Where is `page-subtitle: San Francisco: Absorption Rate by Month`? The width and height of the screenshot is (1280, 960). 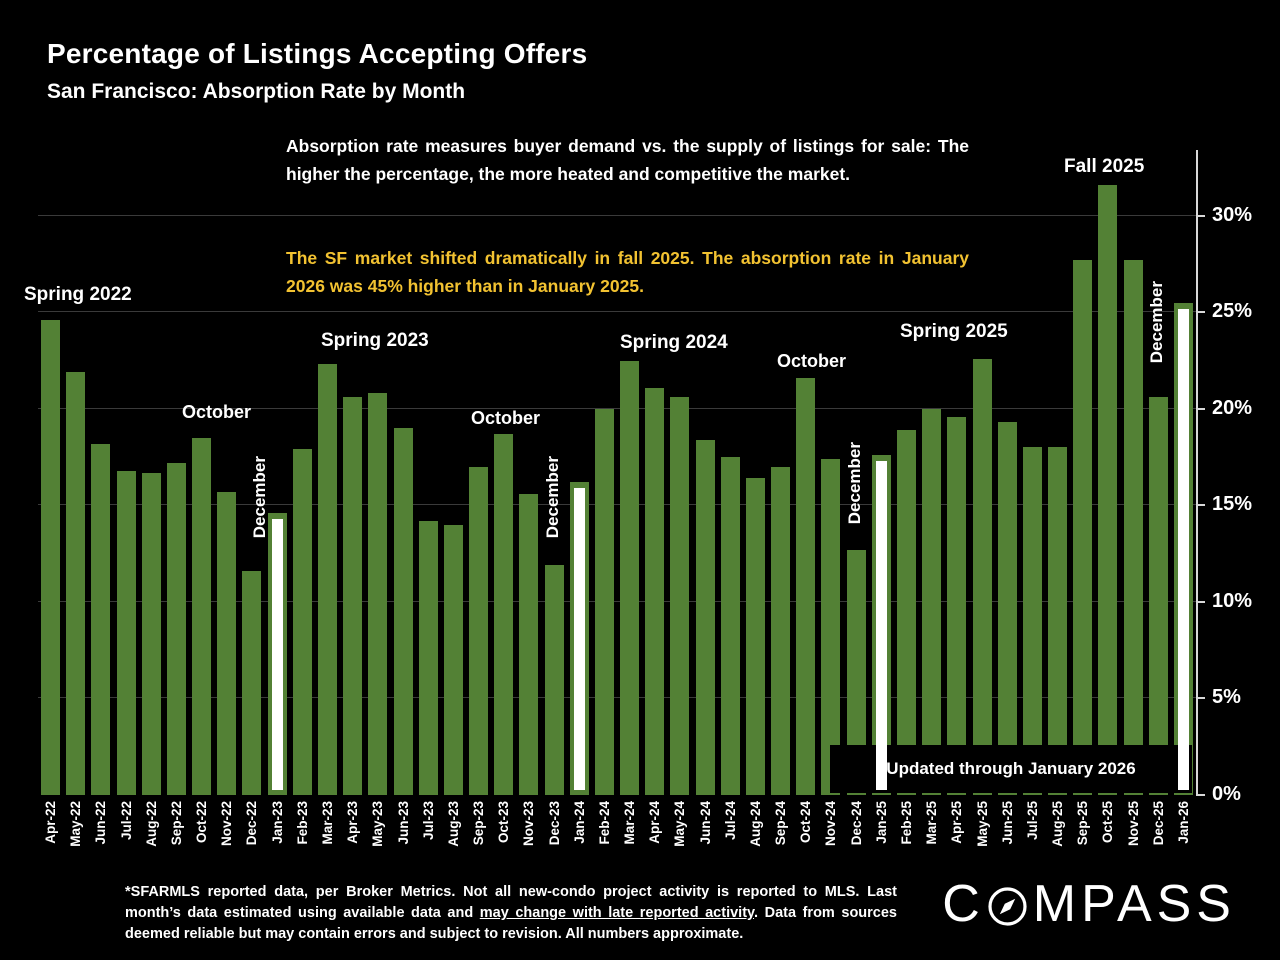 page-subtitle: San Francisco: Absorption Rate by Month is located at coordinates (256, 91).